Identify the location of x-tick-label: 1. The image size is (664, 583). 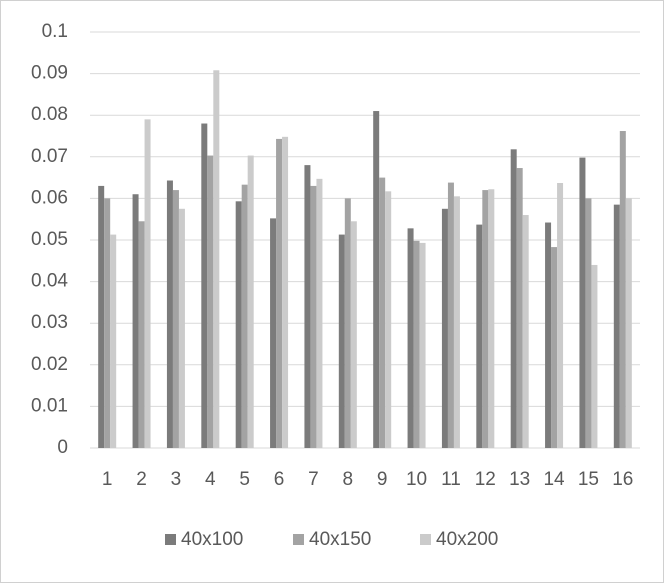
(107, 479).